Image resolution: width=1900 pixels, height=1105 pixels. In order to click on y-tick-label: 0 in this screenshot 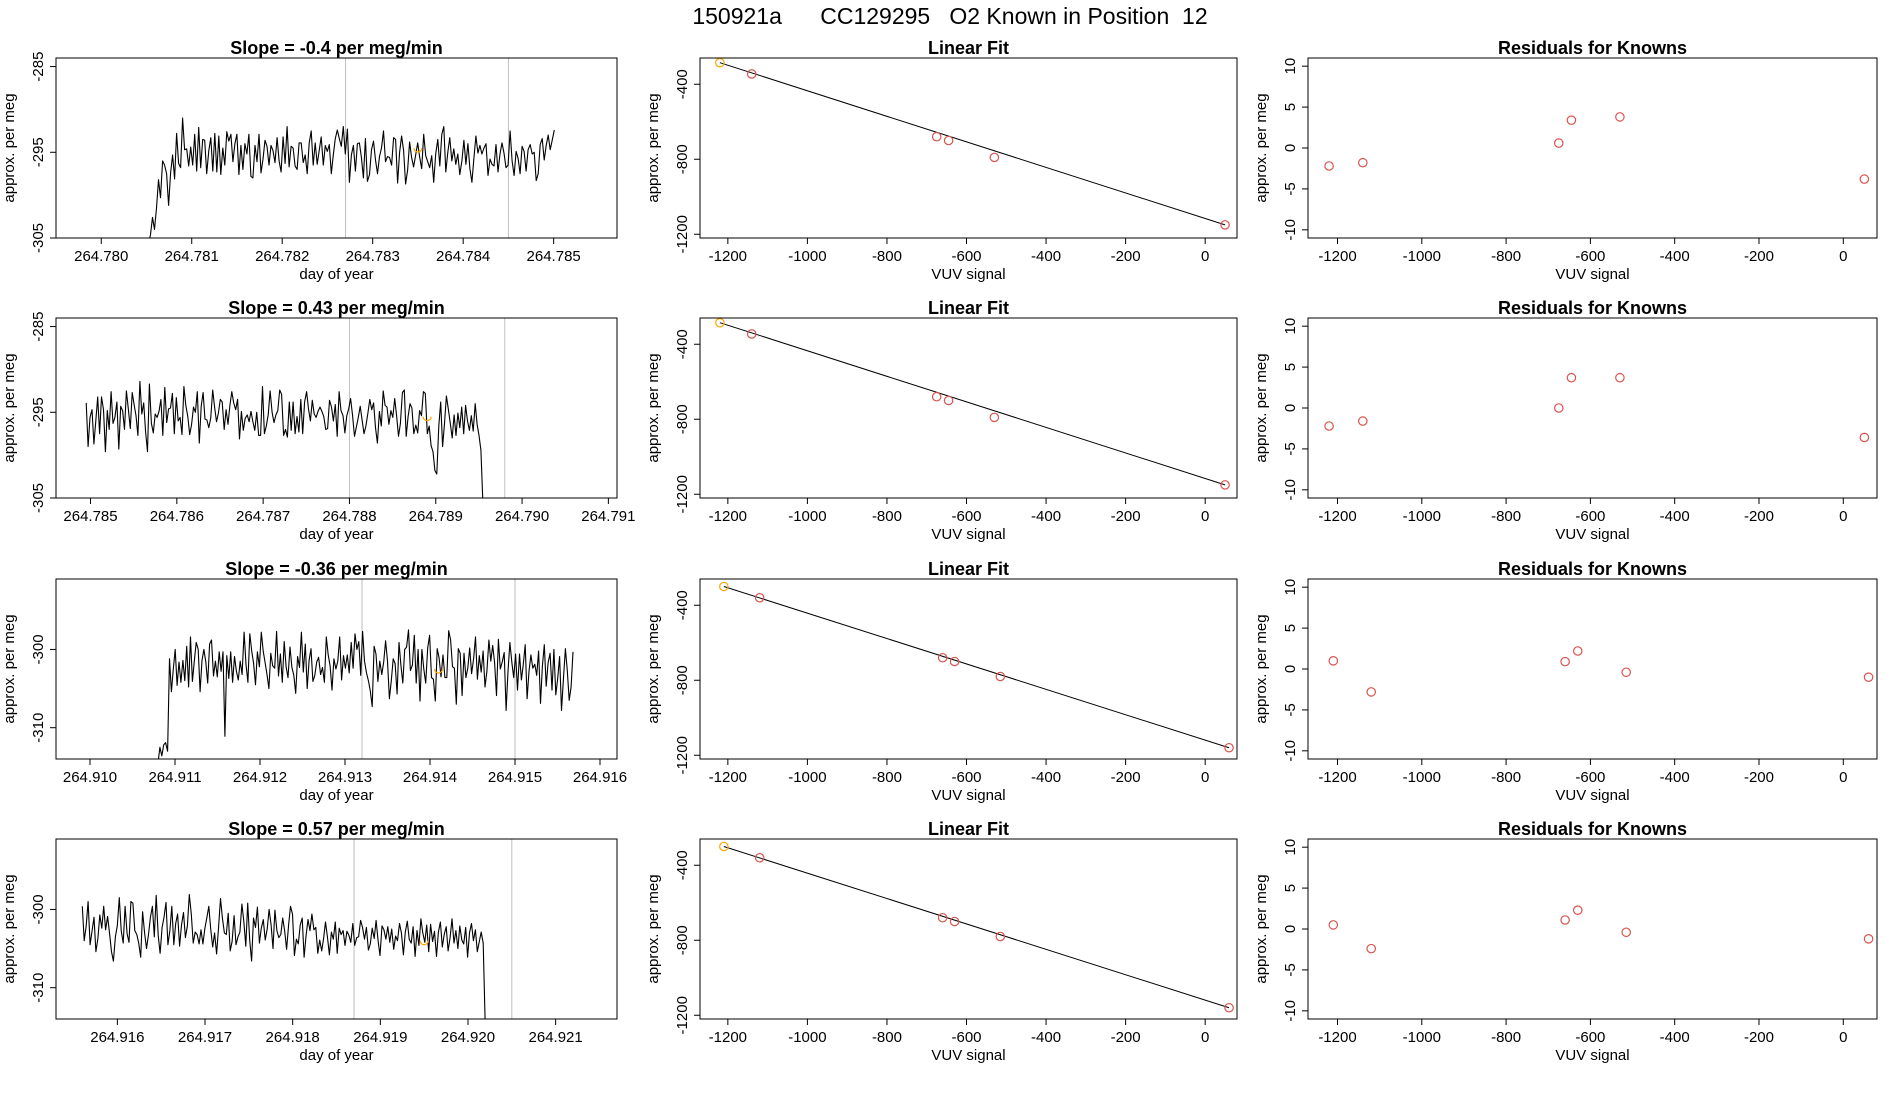, I will do `click(1290, 929)`.